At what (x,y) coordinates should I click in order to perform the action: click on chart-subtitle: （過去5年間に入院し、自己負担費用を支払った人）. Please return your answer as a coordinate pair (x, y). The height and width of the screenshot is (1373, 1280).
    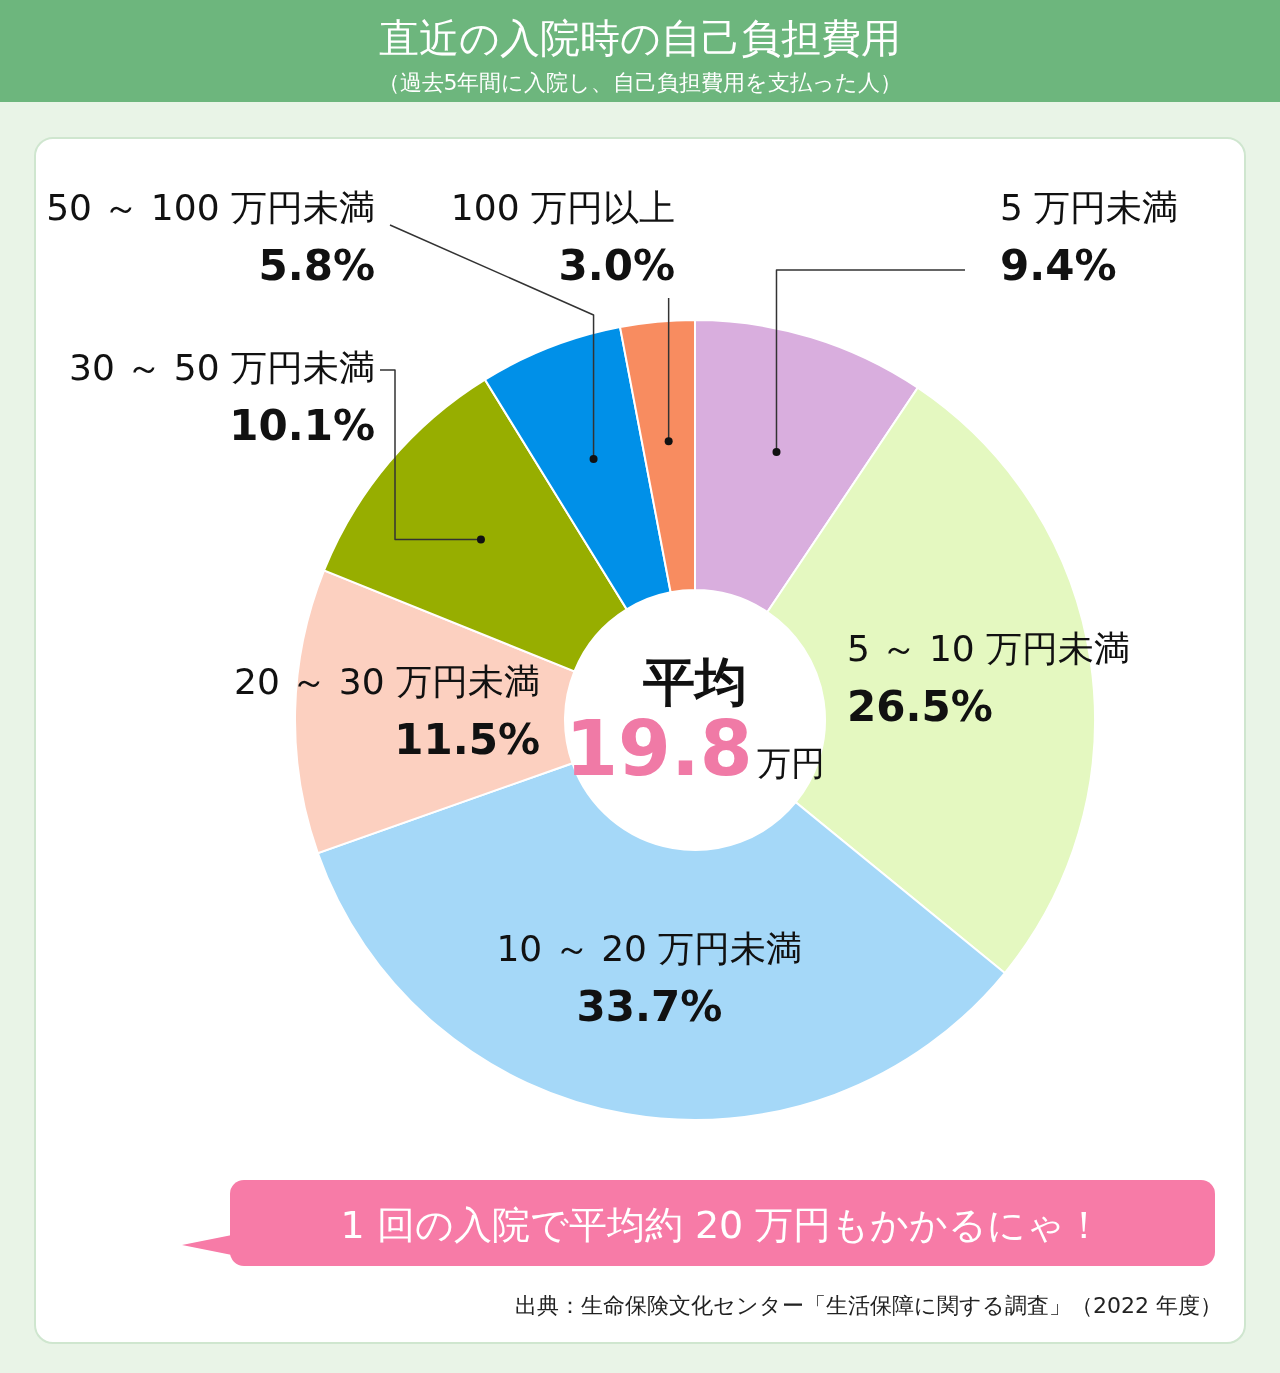
    Looking at the image, I should click on (640, 82).